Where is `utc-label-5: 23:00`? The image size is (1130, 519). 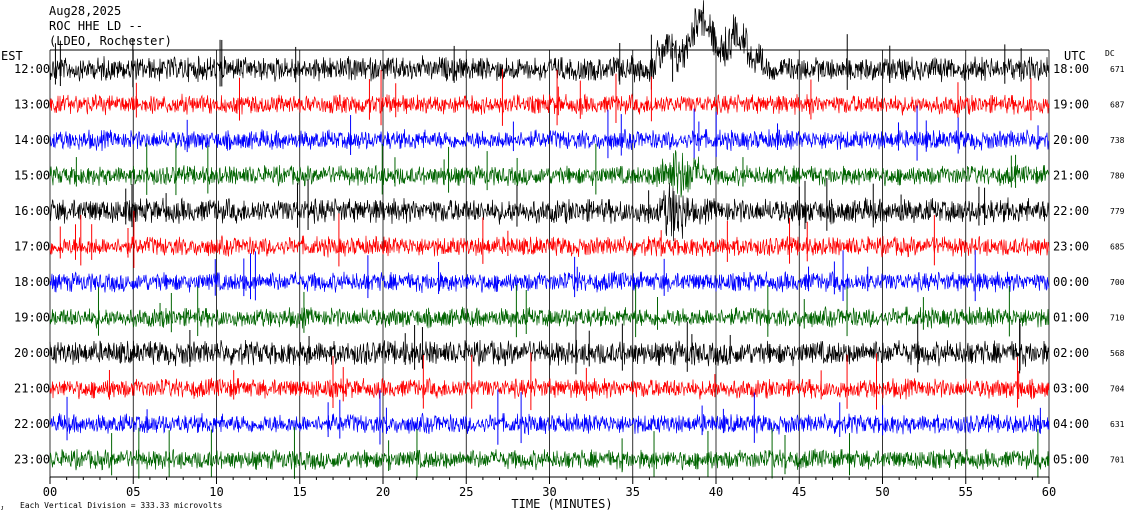 utc-label-5: 23:00 is located at coordinates (1071, 247).